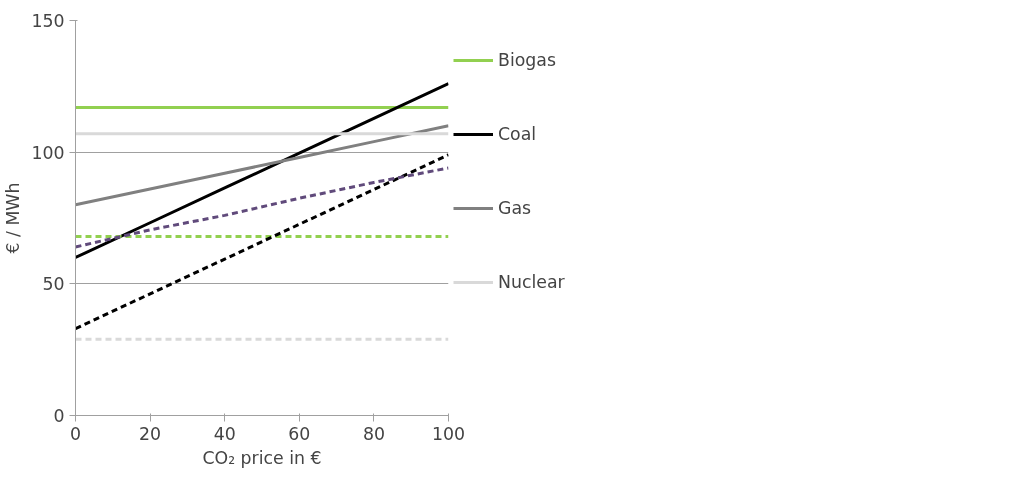  Describe the element at coordinates (527, 60) in the screenshot. I see `legend-label: Biogas` at that location.